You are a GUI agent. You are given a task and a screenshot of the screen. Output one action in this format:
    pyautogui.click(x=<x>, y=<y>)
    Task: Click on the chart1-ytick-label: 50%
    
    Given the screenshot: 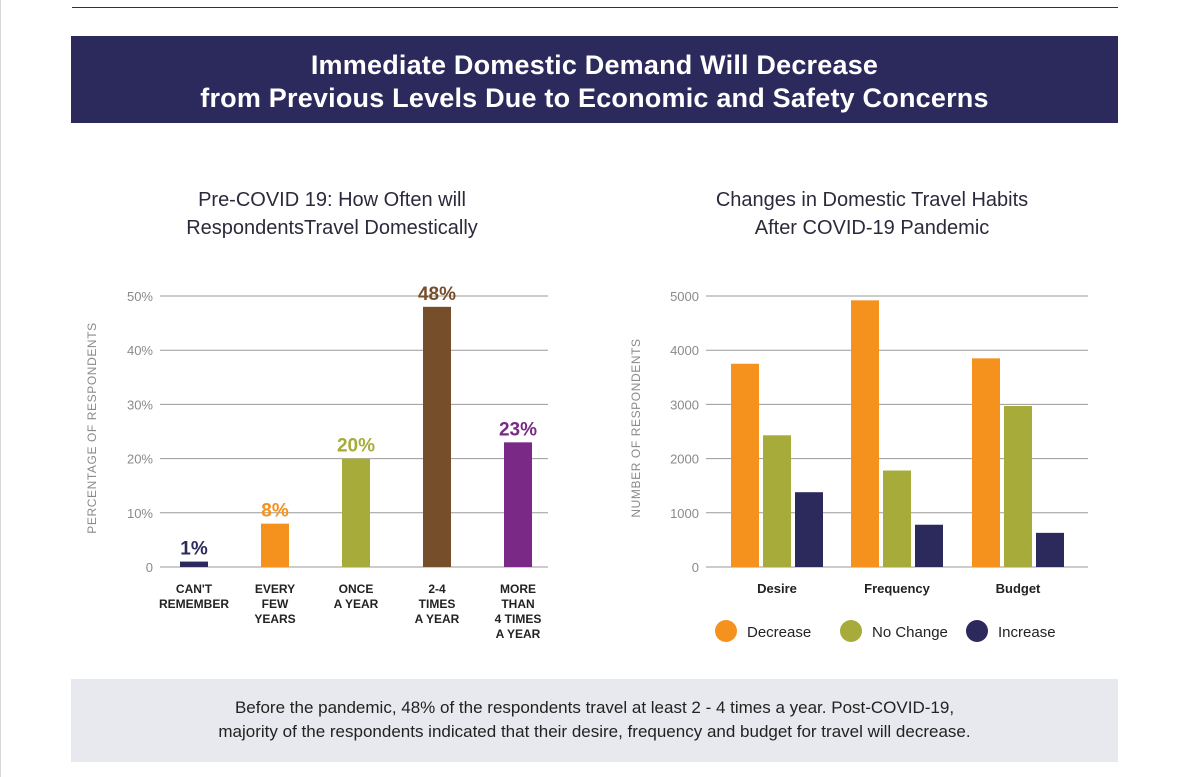 What is the action you would take?
    pyautogui.click(x=140, y=296)
    